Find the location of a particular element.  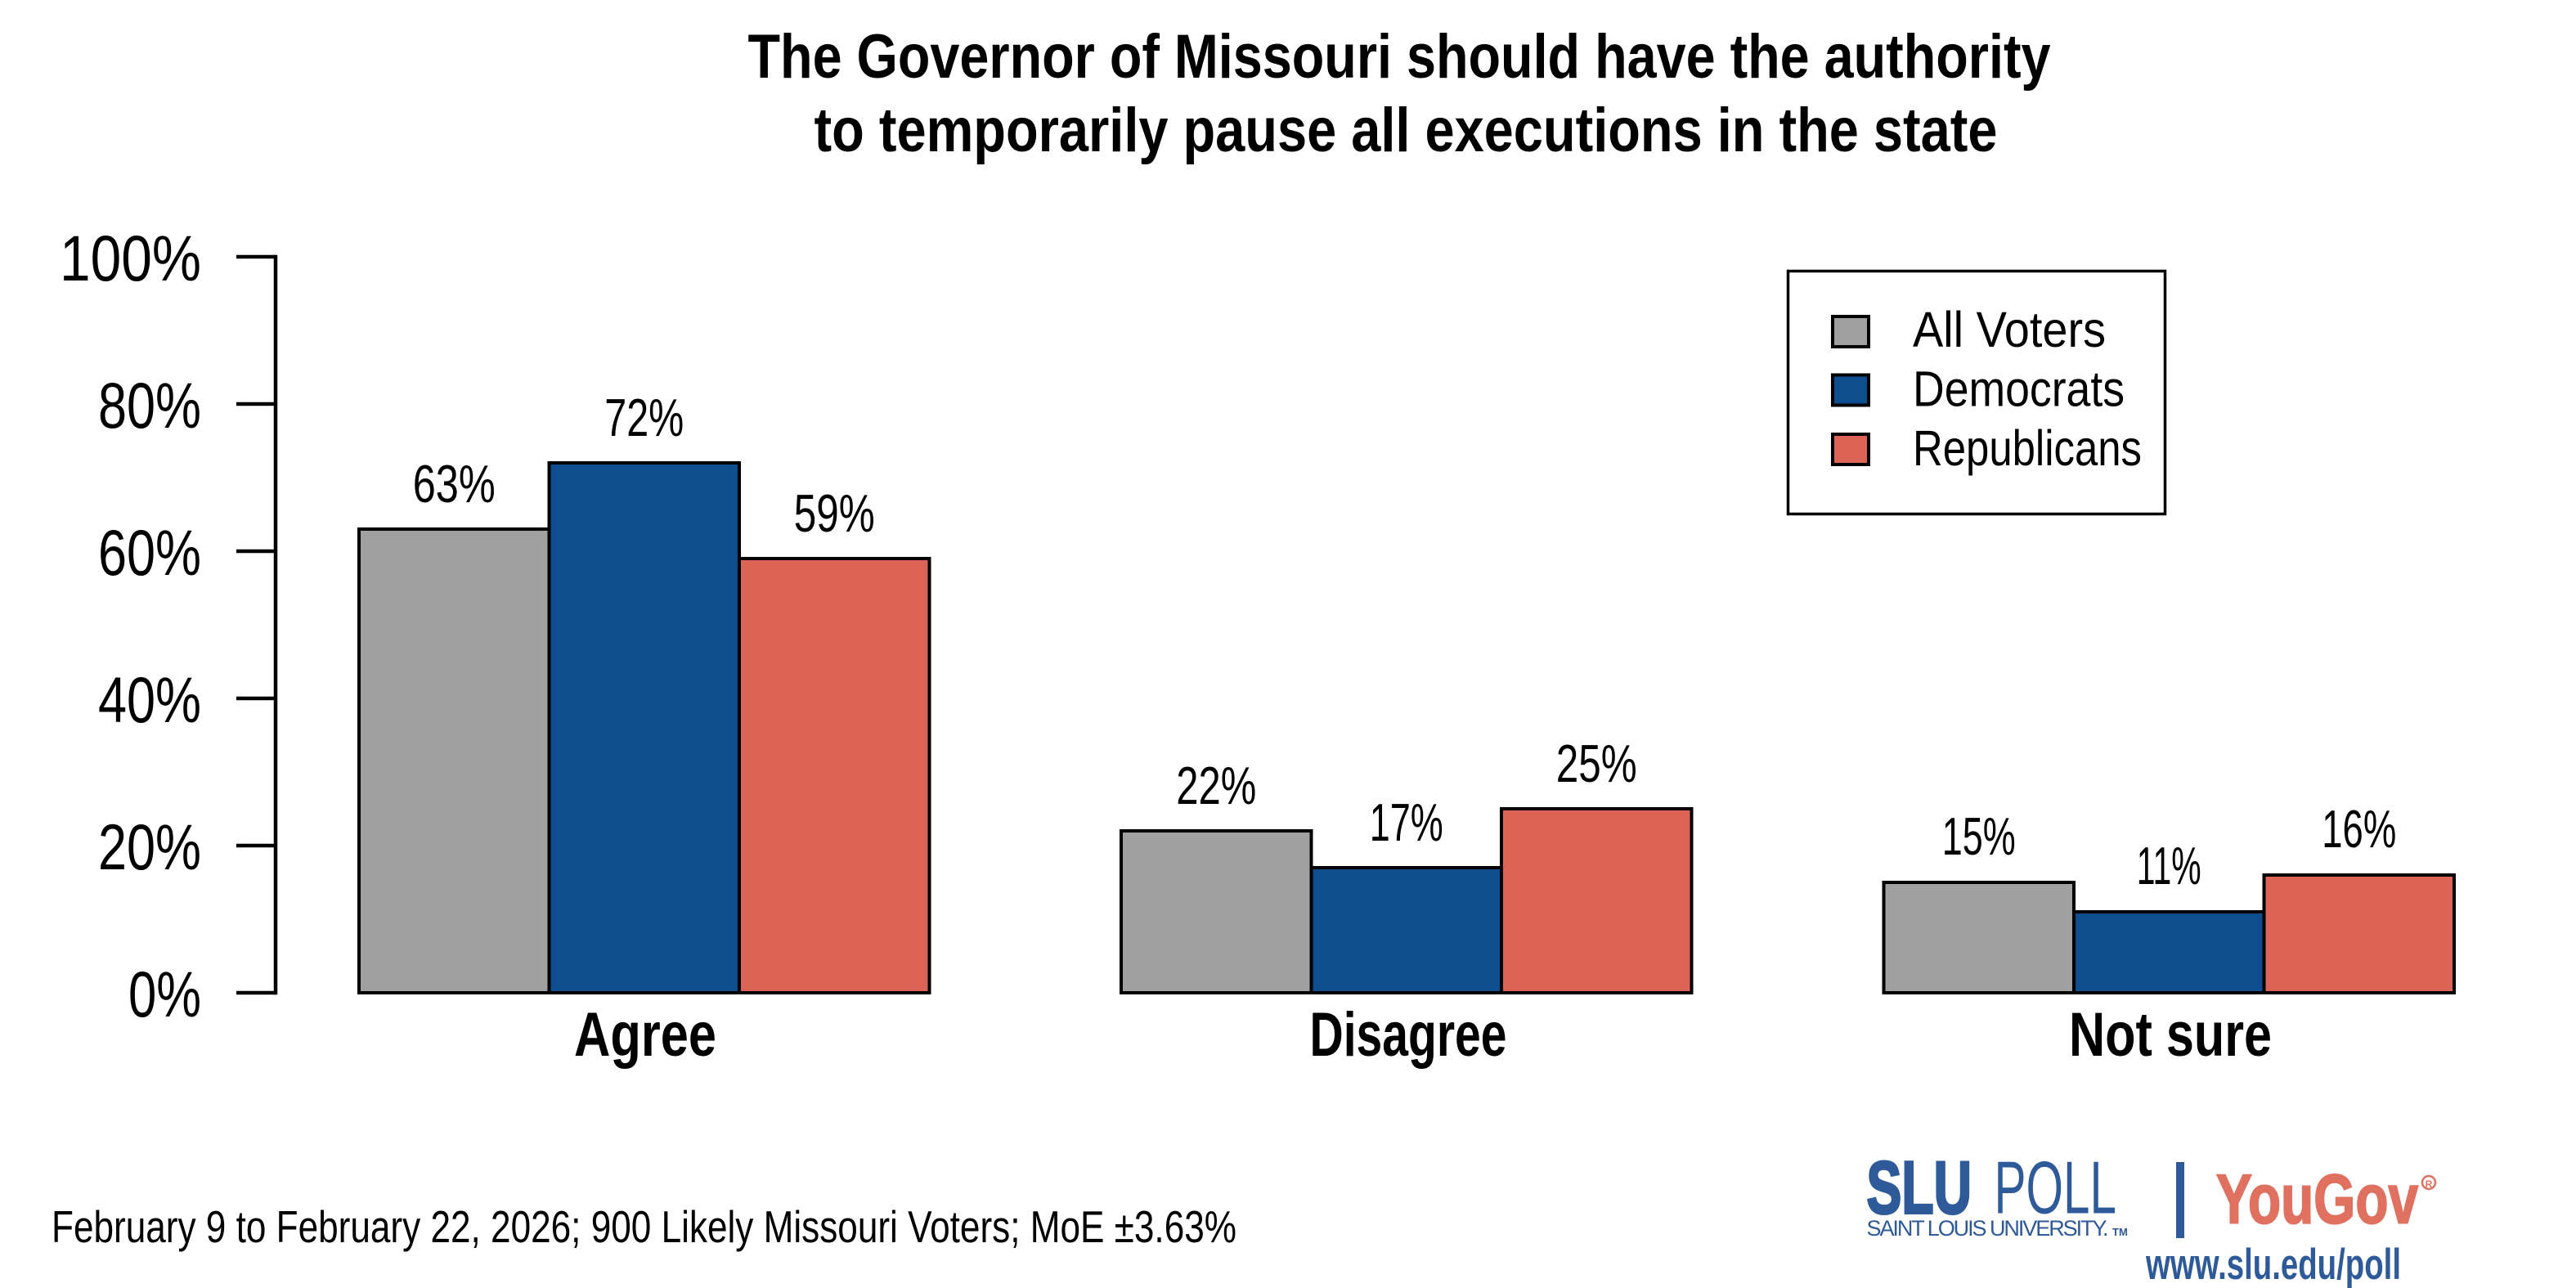

svg-text: 80% is located at coordinates (149, 405).